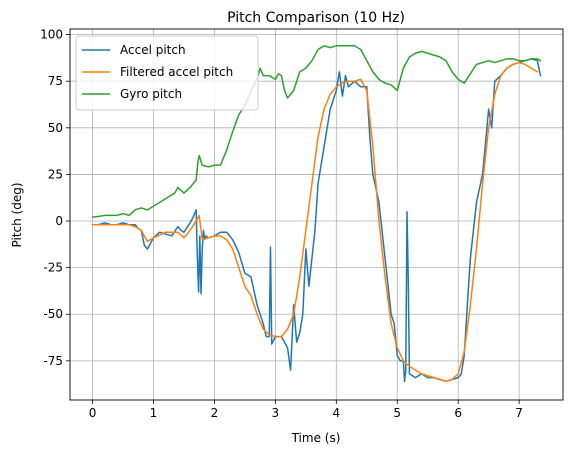  I want to click on y-axis-label: Pitch (deg), so click(17, 214).